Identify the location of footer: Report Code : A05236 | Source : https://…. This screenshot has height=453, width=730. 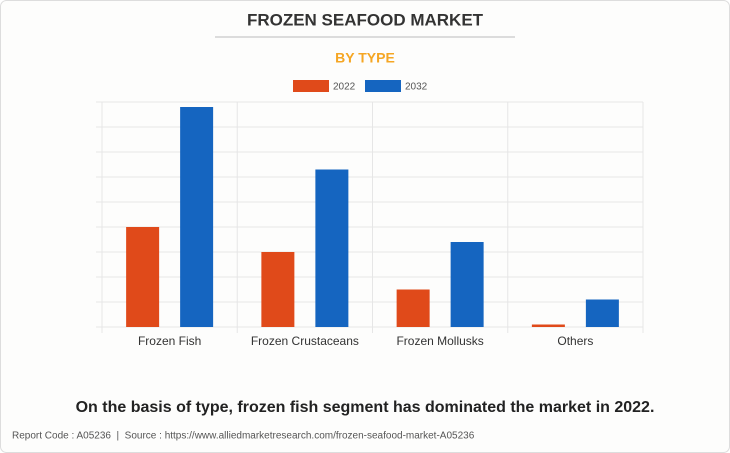
(243, 436).